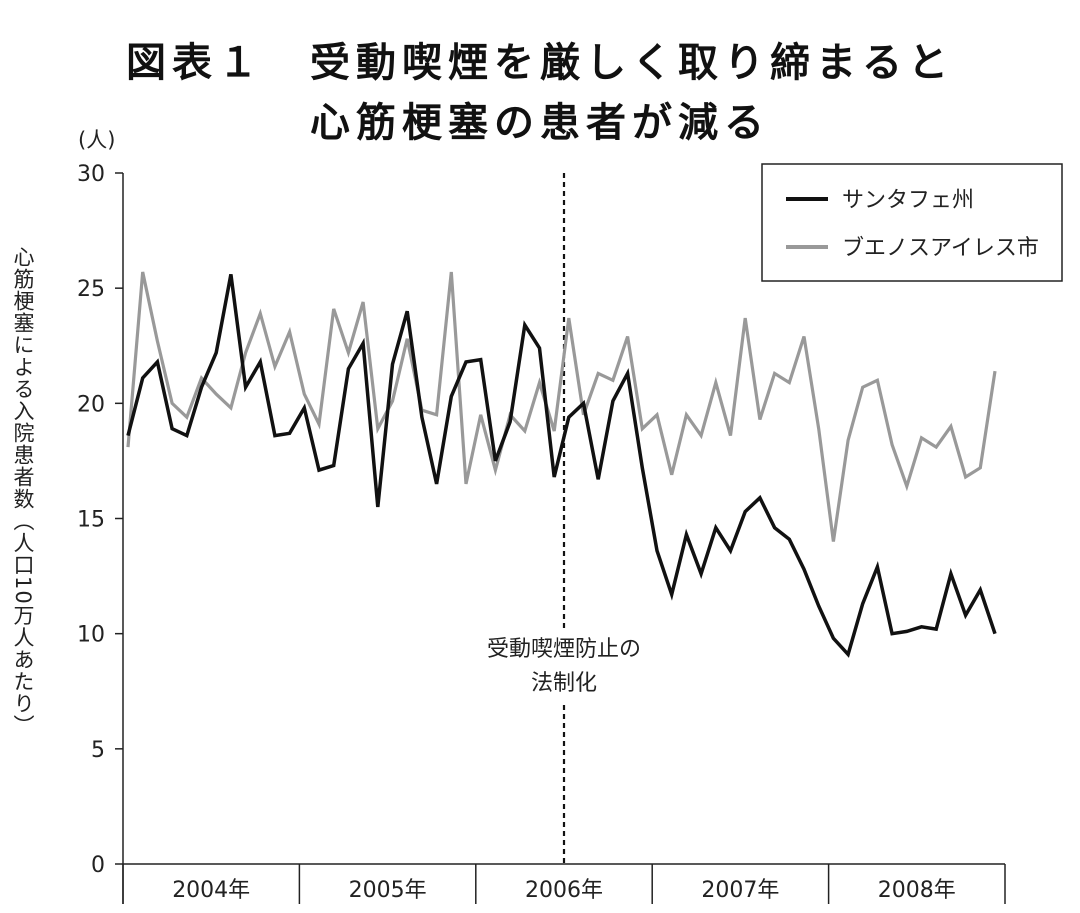  Describe the element at coordinates (388, 890) in the screenshot. I see `x-tick-label: 2005年` at that location.